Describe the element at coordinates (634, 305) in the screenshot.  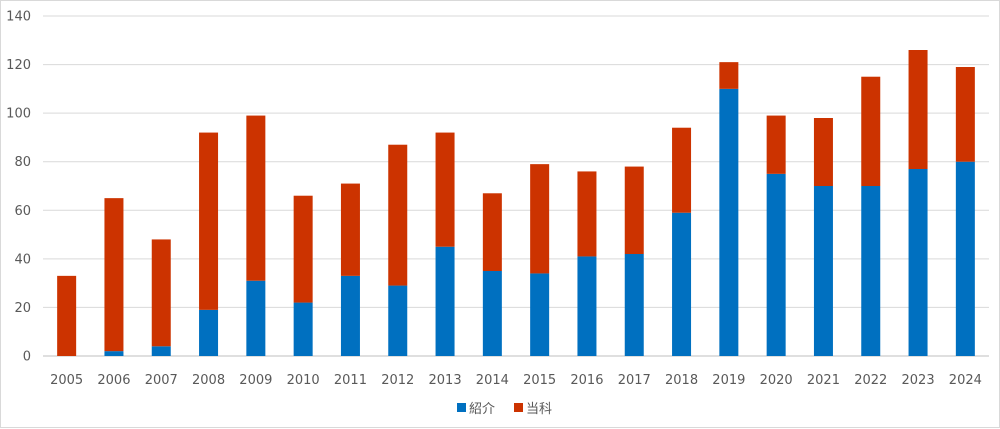
I see `bar-referral-2017` at that location.